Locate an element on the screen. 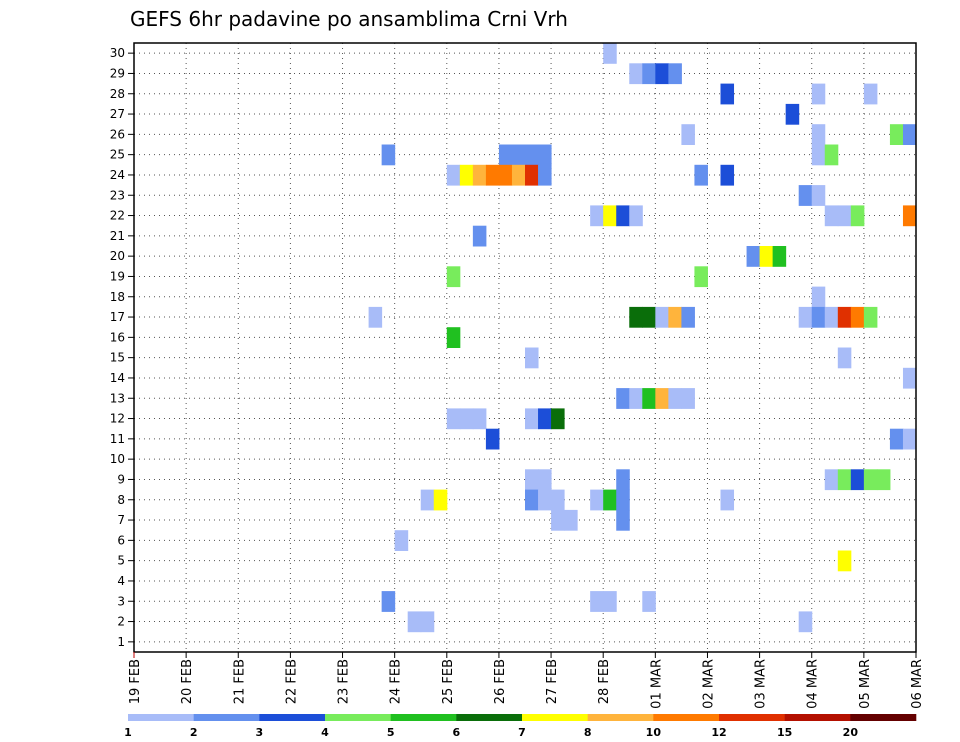 Image resolution: width=960 pixels, height=742 pixels. y-tick-label: 13 is located at coordinates (117, 398).